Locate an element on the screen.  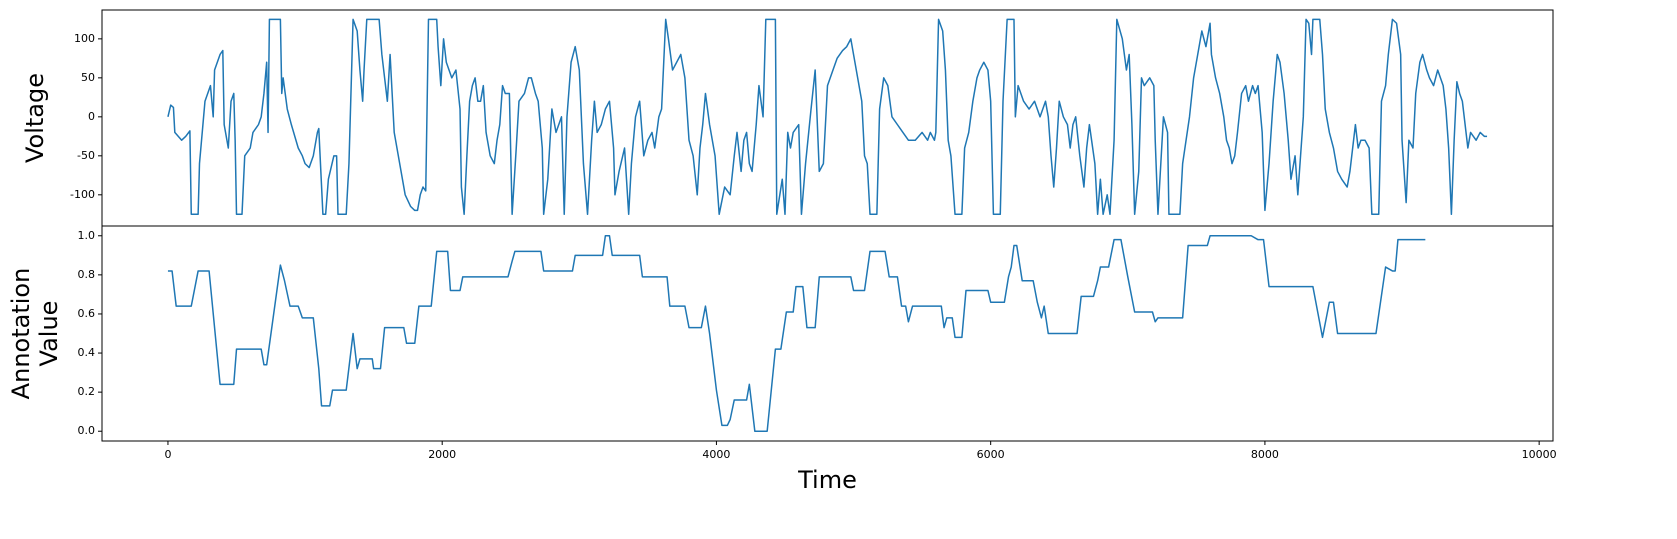
y-tick-label: 1.0 is located at coordinates (87, 235).